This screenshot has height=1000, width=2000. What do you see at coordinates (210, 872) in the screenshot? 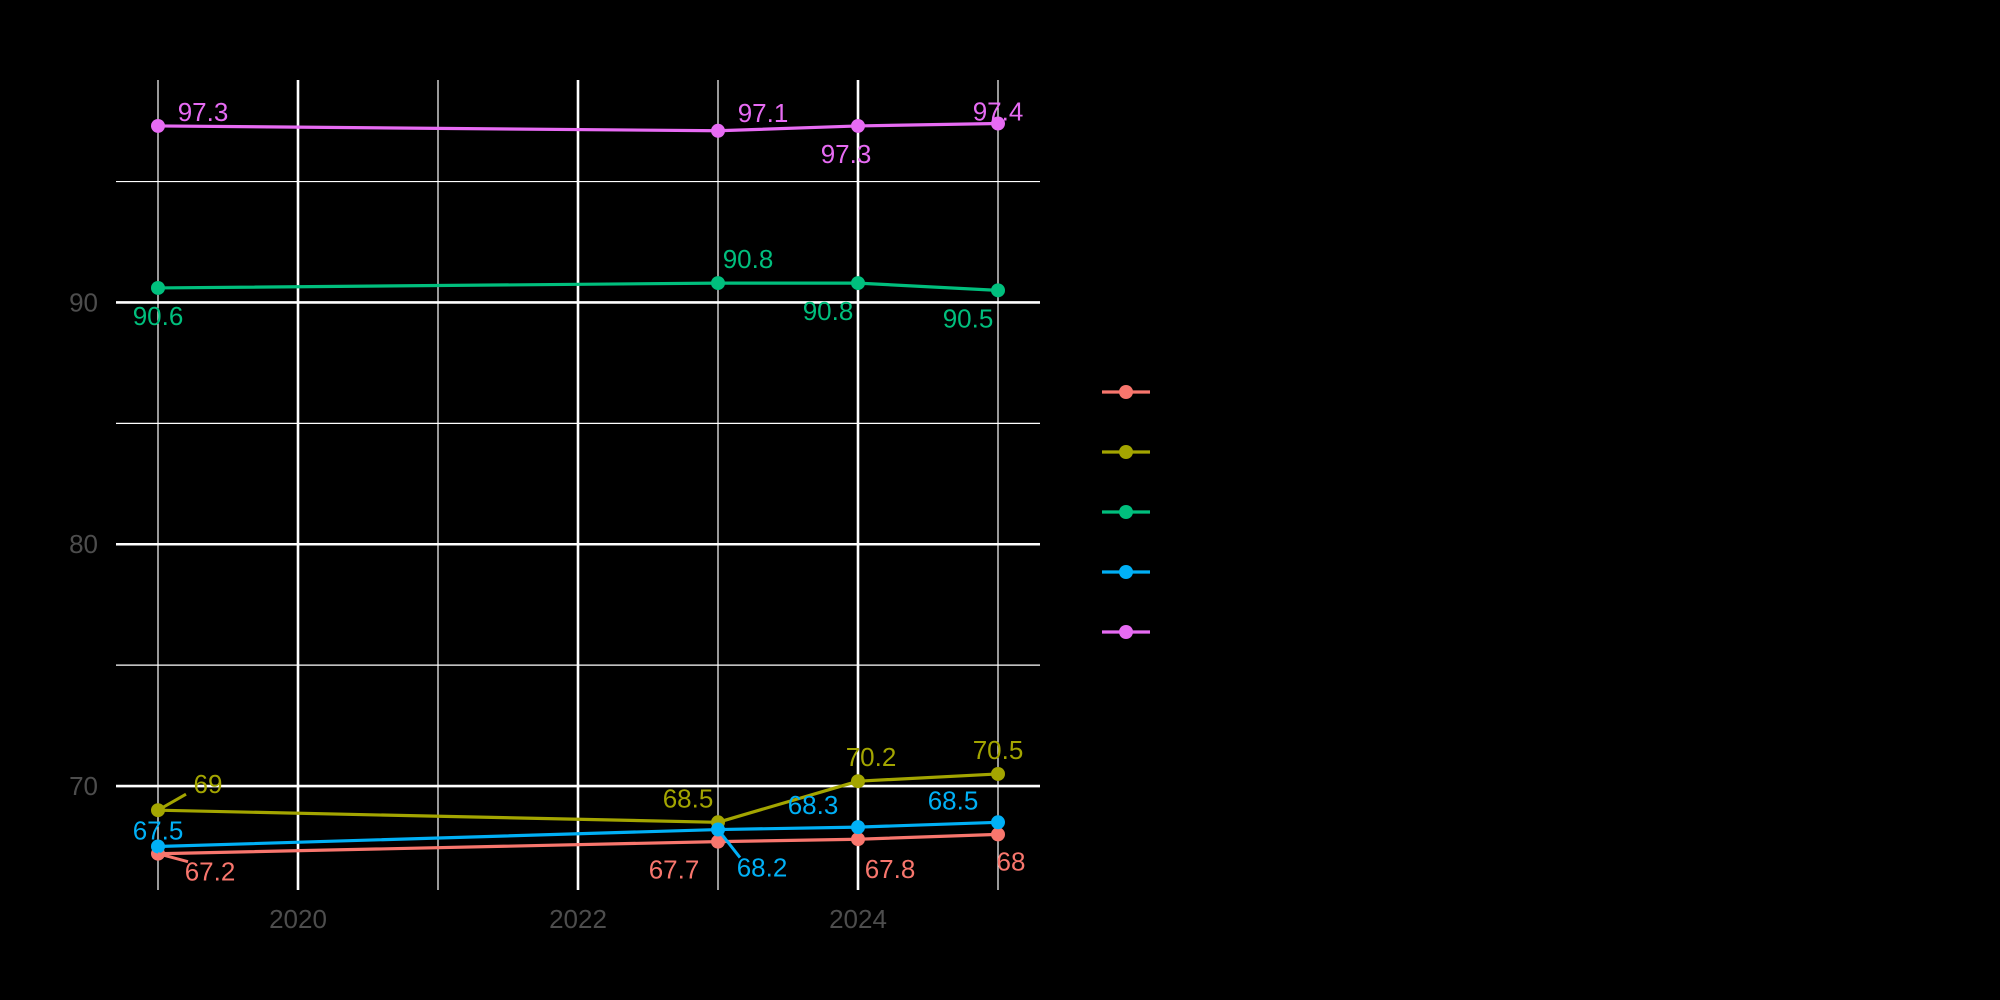
I see `data-label: 67.2` at bounding box center [210, 872].